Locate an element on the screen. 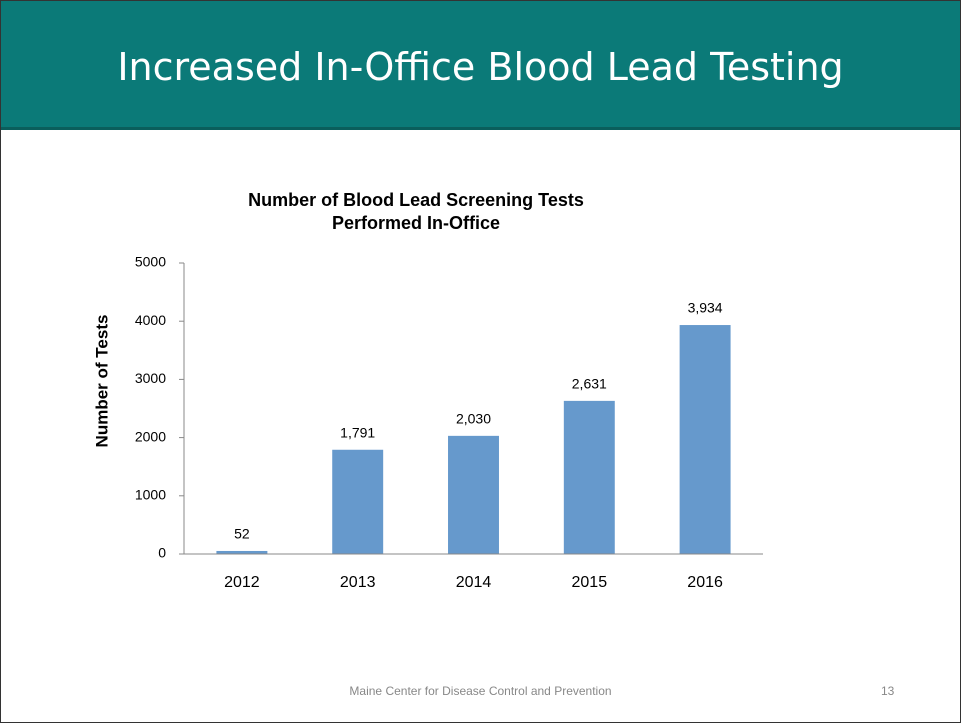  x-tick-label: 2015 is located at coordinates (590, 582).